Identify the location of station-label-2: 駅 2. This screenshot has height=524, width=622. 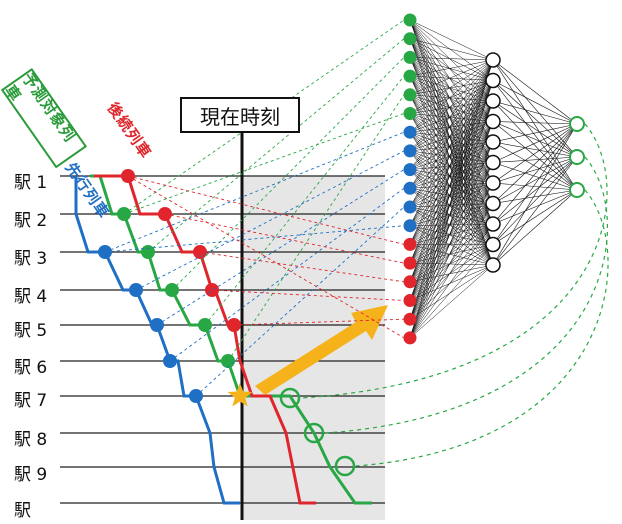
(30, 218).